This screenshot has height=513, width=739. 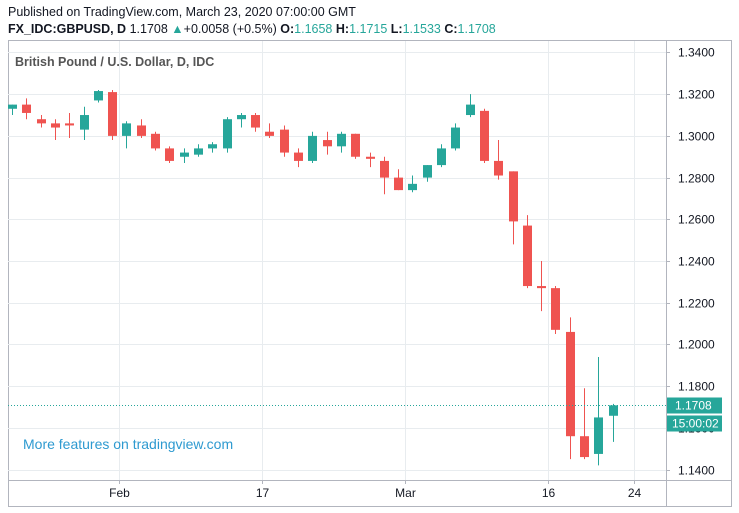 I want to click on open-value: 1.1658, so click(x=313, y=29).